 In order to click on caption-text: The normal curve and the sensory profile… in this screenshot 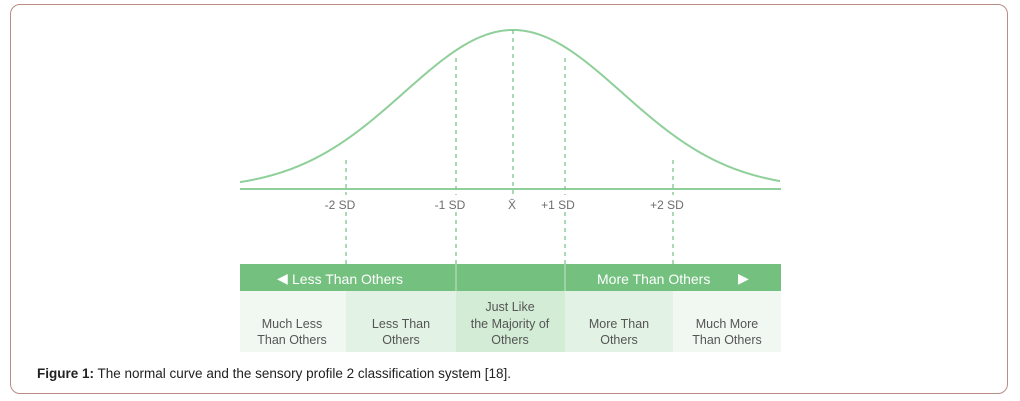, I will do `click(302, 373)`.